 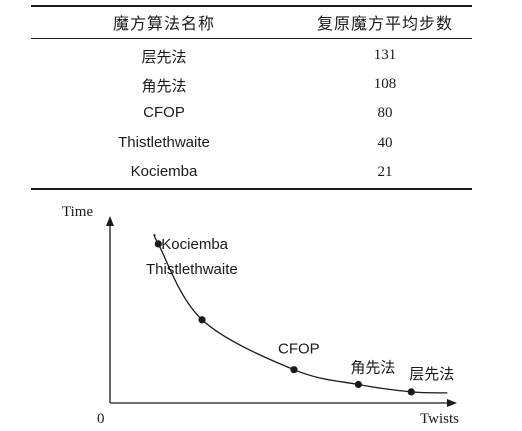 What do you see at coordinates (385, 113) in the screenshot?
I see `table-cell-steps: 80` at bounding box center [385, 113].